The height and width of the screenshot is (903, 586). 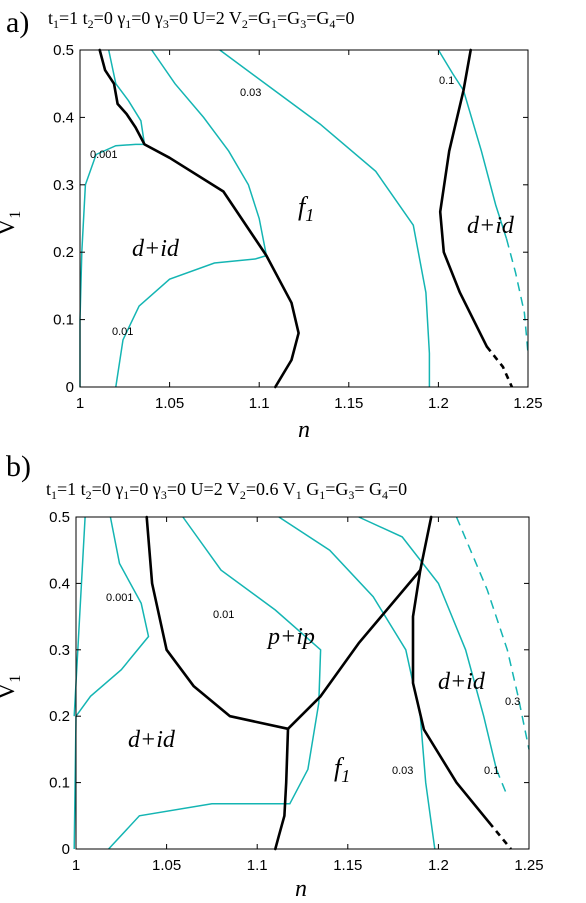 What do you see at coordinates (491, 226) in the screenshot?
I see `region-label-a-did-right: d+id` at bounding box center [491, 226].